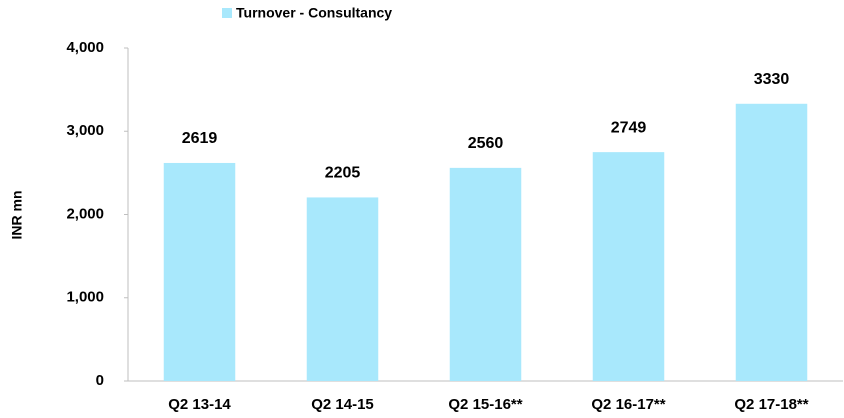 Image resolution: width=844 pixels, height=418 pixels. Describe the element at coordinates (629, 127) in the screenshot. I see `data-label: 2749` at that location.